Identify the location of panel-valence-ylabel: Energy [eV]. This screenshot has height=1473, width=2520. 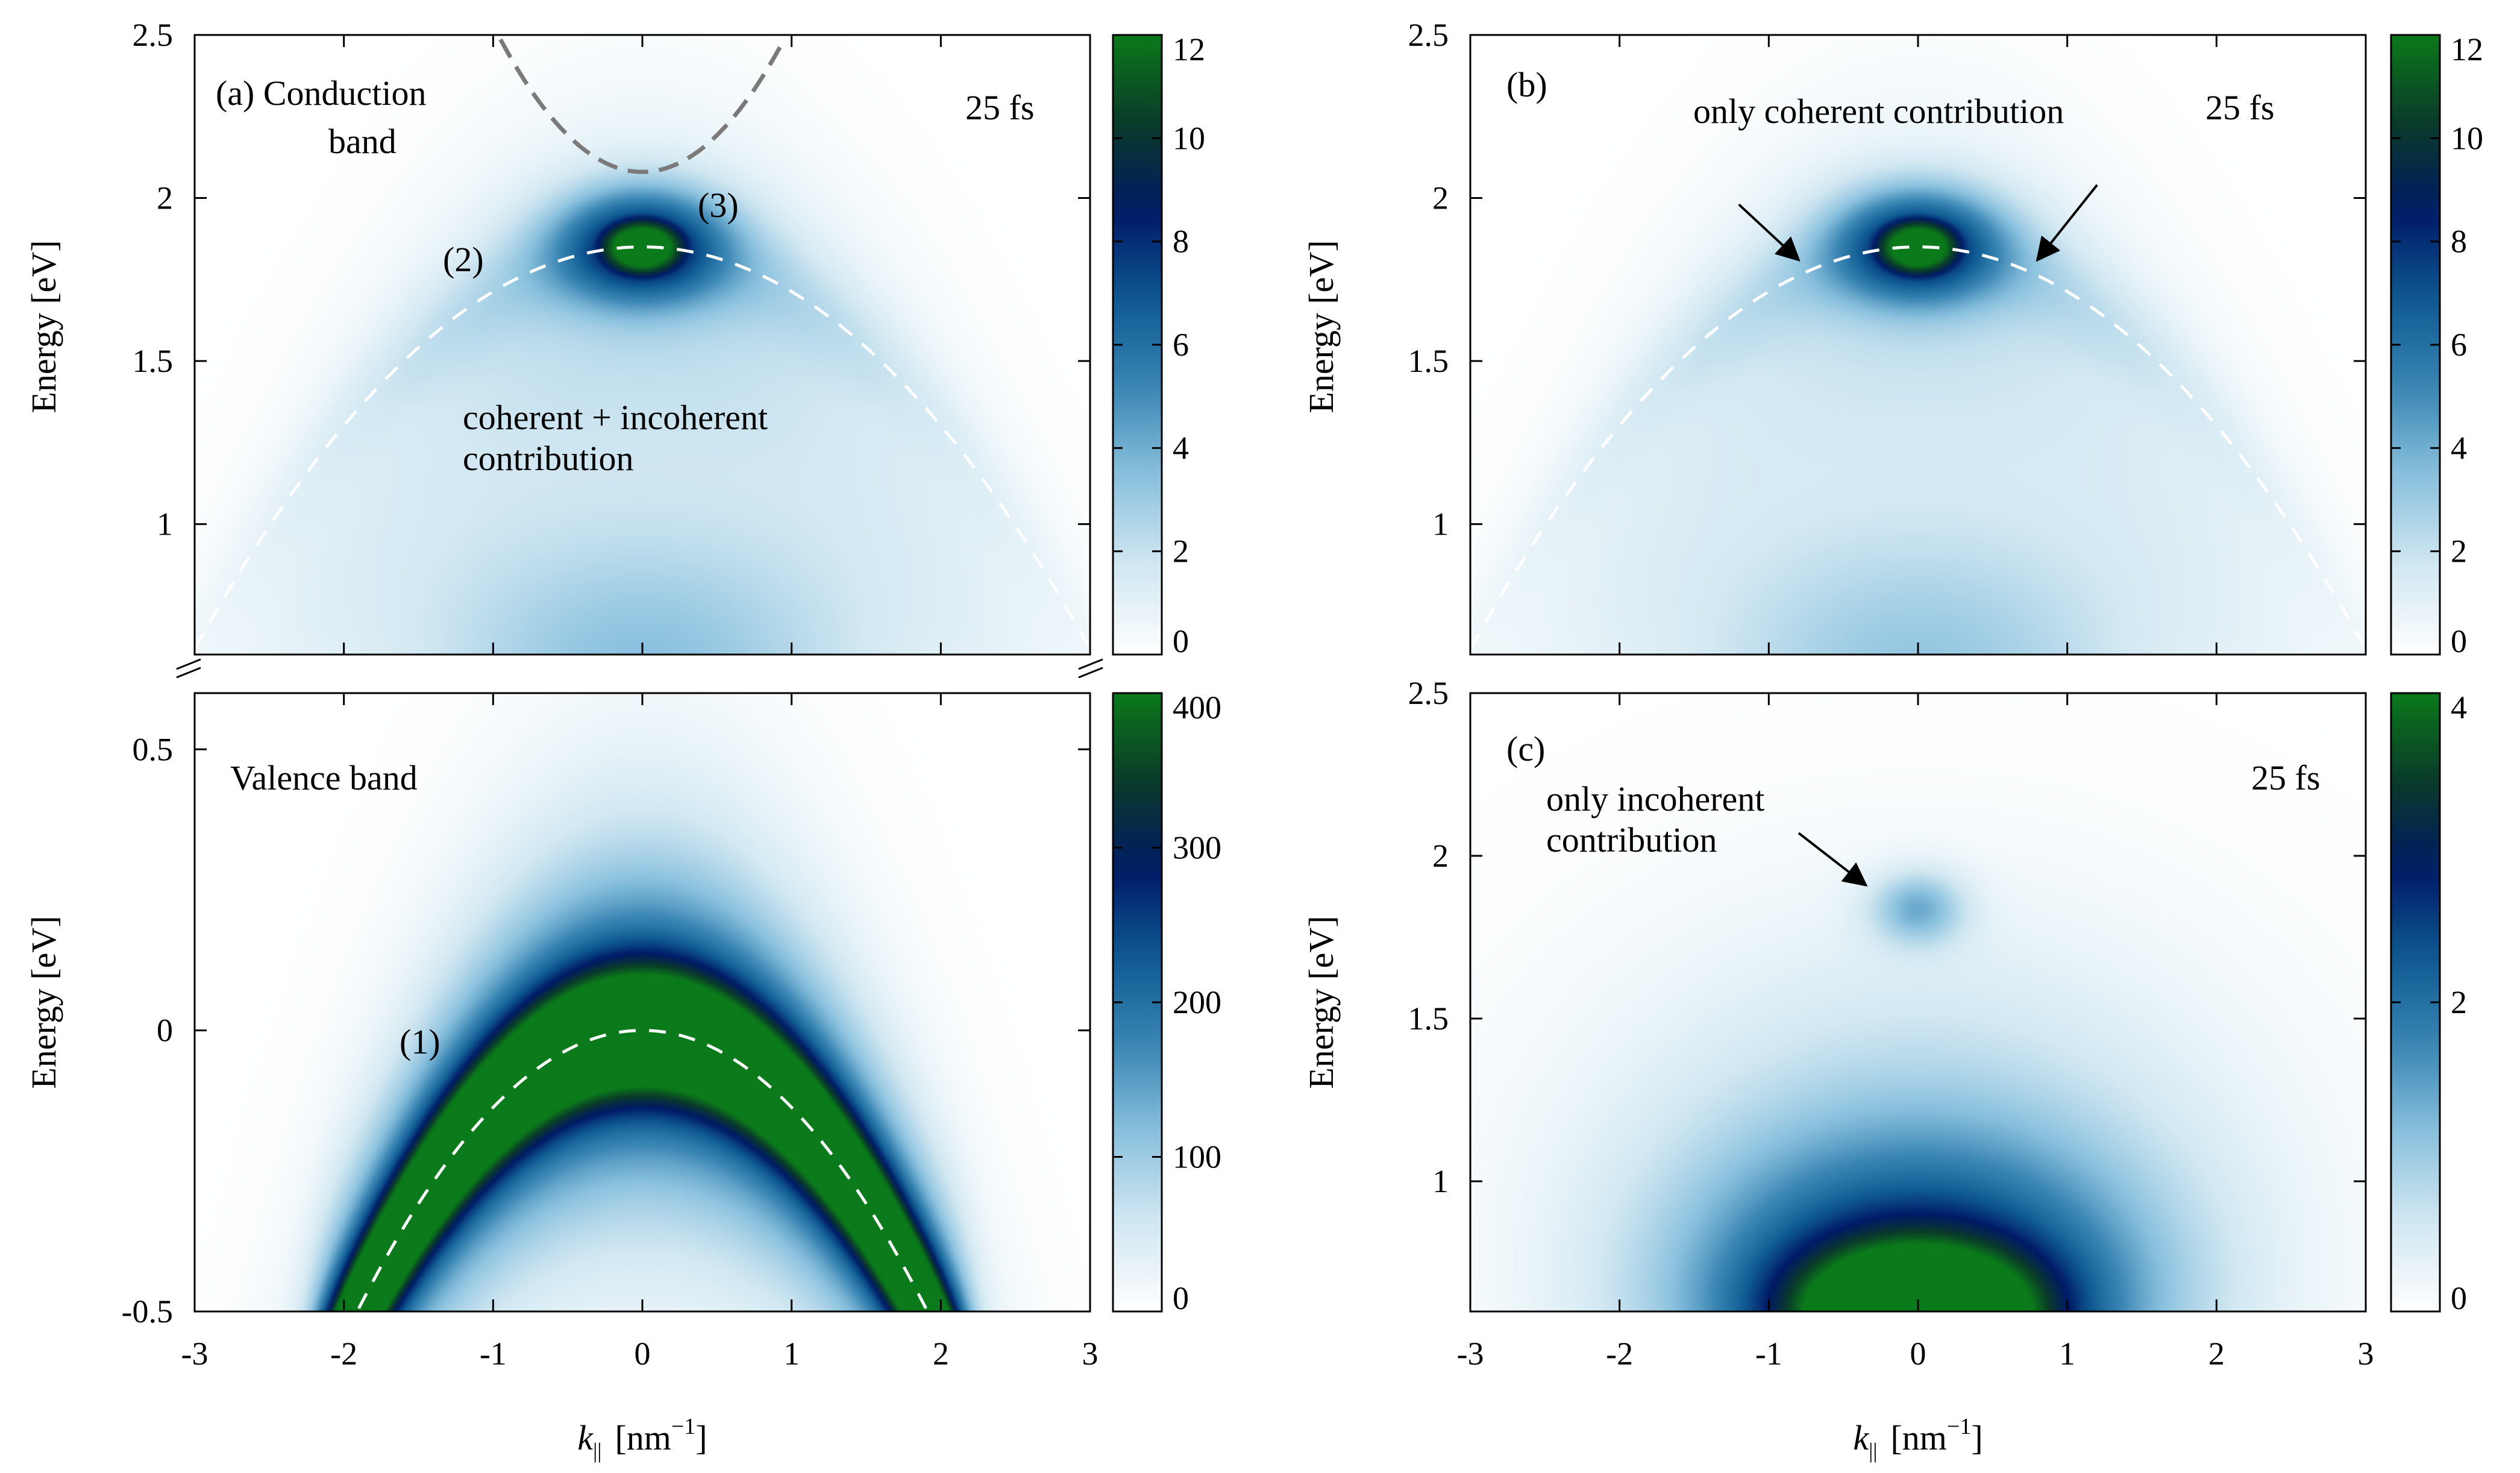
(43, 1002).